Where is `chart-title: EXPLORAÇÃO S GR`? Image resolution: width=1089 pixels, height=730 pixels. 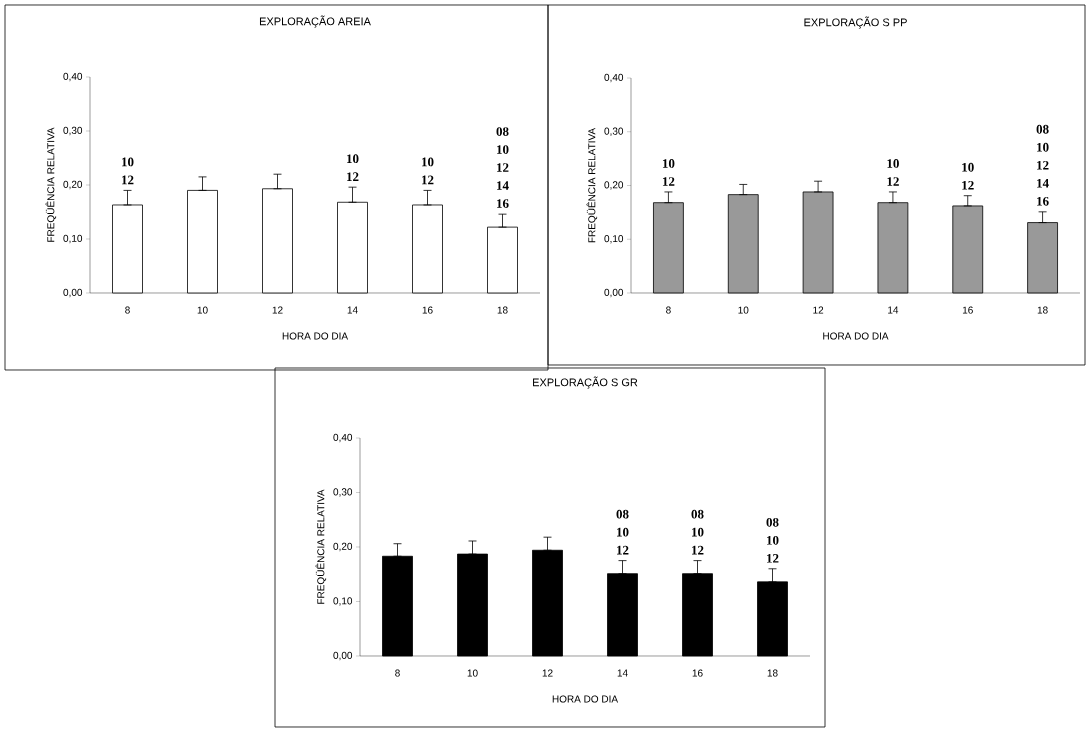 chart-title: EXPLORAÇÃO S GR is located at coordinates (585, 382).